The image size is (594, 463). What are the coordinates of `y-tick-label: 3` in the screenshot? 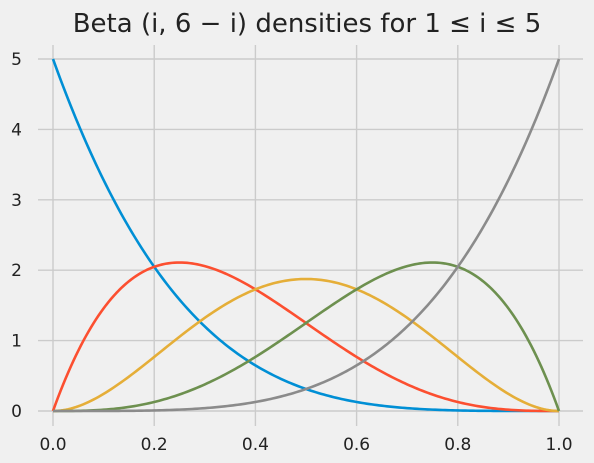 It's located at (16, 201).